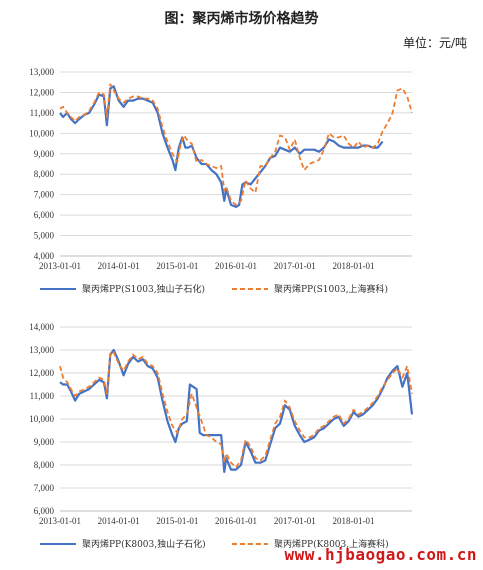  Describe the element at coordinates (44, 236) in the screenshot. I see `y-tick-label: 5,000` at that location.